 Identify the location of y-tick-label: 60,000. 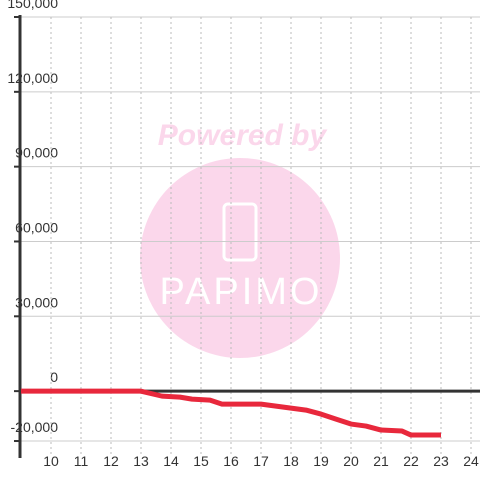
(36, 227).